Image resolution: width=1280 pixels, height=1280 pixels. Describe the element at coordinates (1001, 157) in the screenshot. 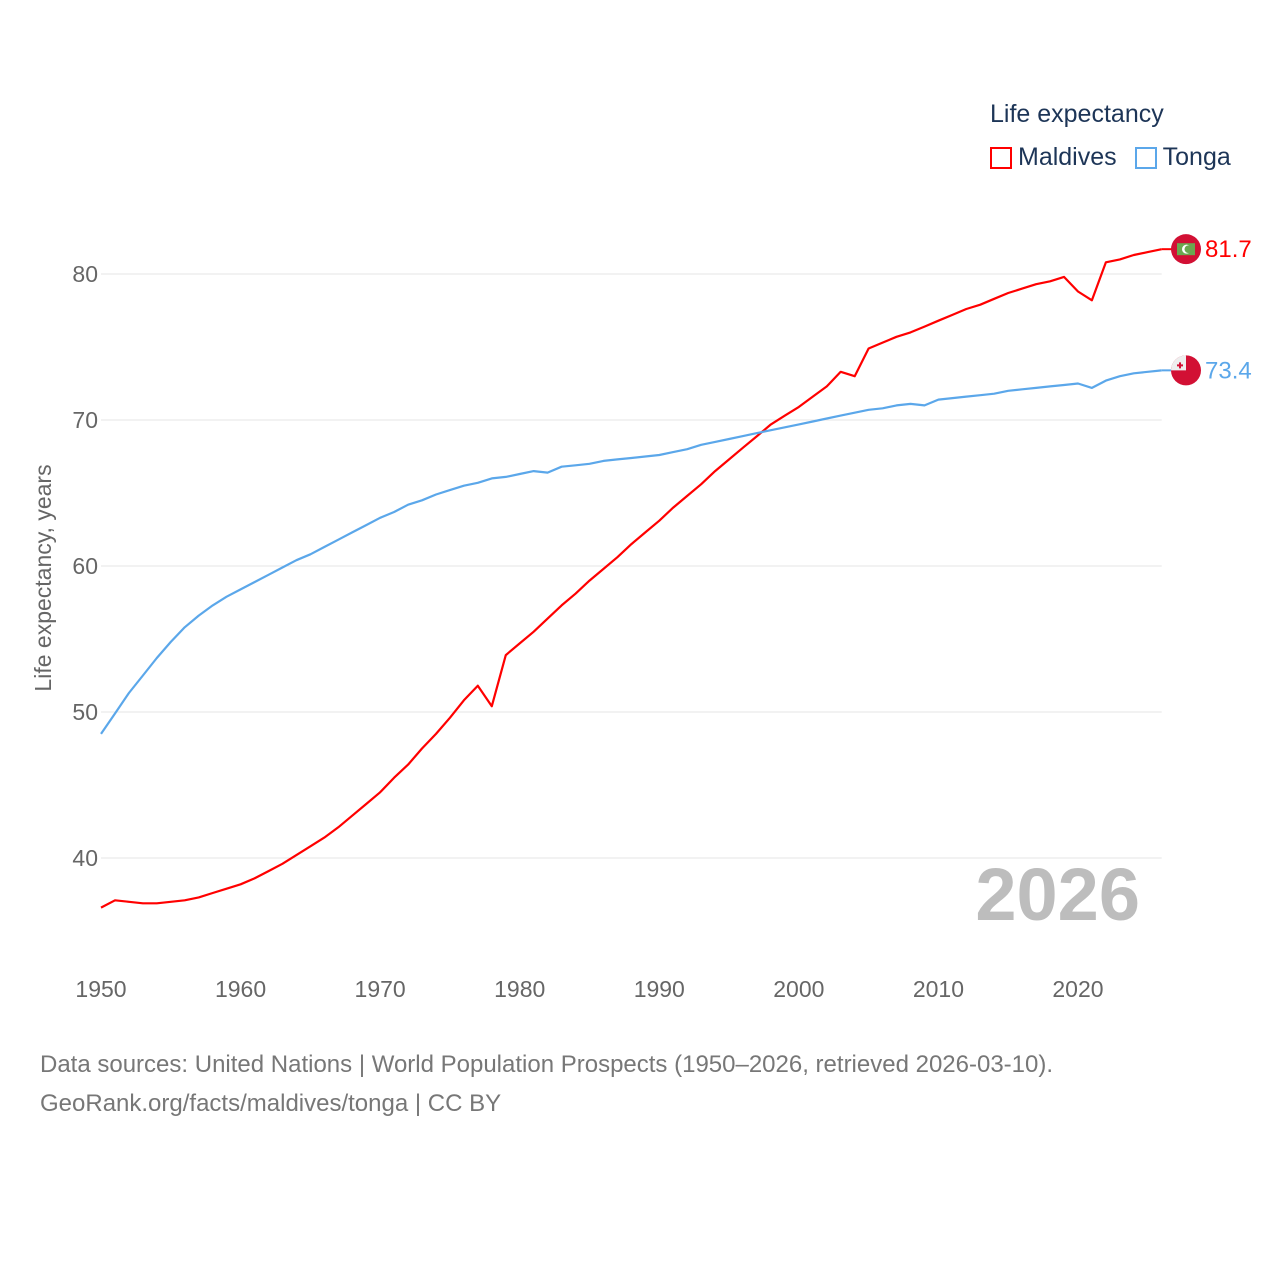

I see `legend-swatch-maldives` at that location.